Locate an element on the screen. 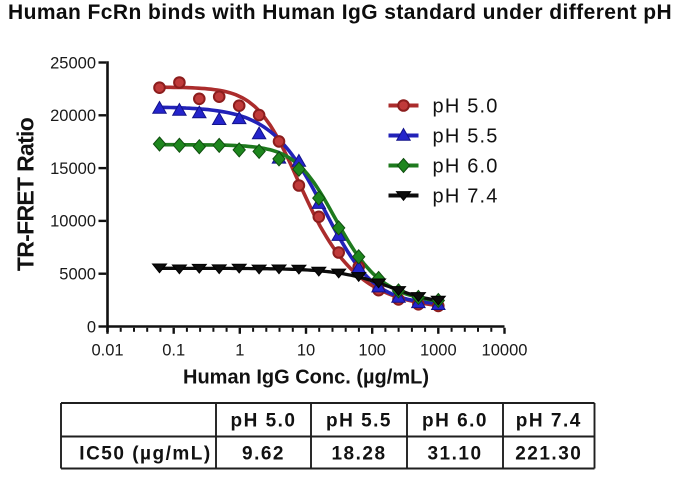  svg-text: 0.01 is located at coordinates (107, 351).